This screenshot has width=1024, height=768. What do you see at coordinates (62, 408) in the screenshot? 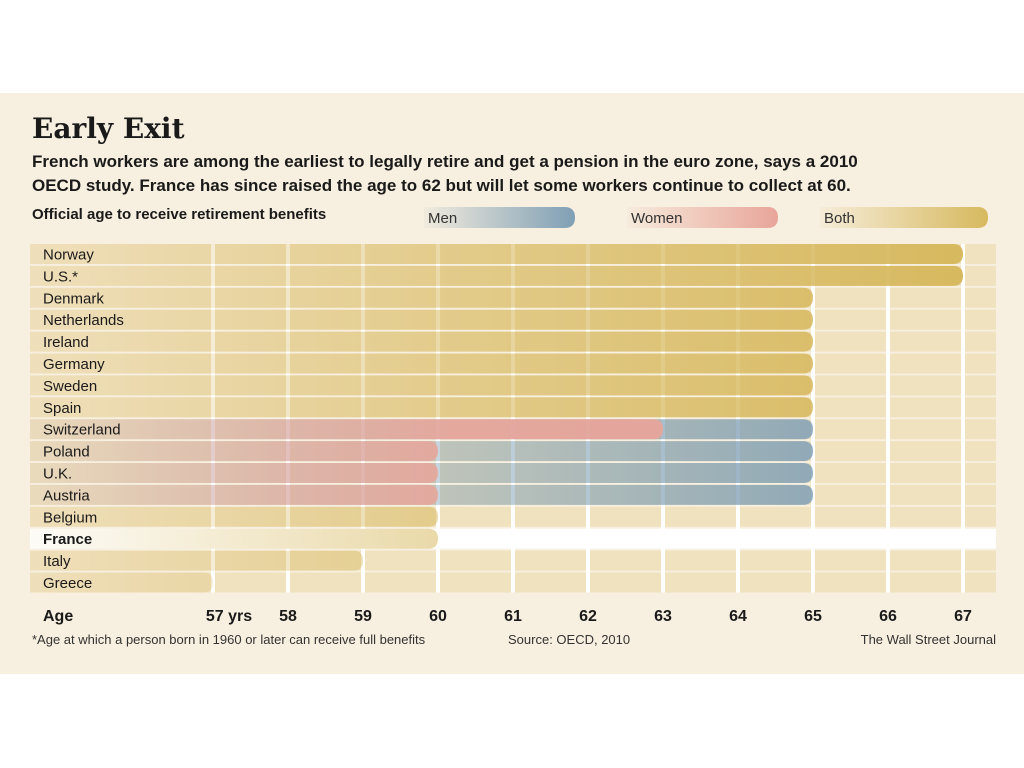
I see `country-label-spain: Spain` at bounding box center [62, 408].